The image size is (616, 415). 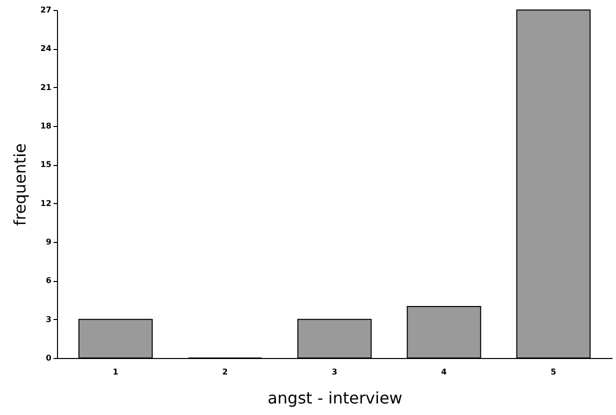 I want to click on x-tick-label: 2, so click(x=225, y=372).